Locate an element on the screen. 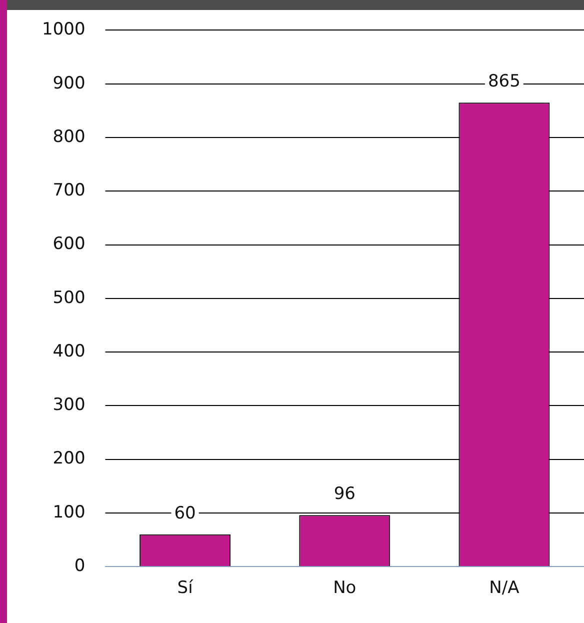 The height and width of the screenshot is (623, 584). y-tick-label: 400 is located at coordinates (69, 351).